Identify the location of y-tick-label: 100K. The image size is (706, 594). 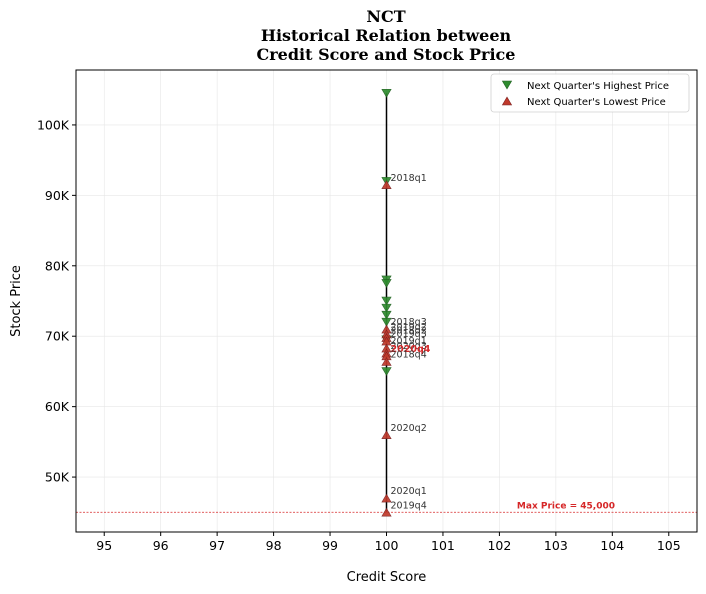
(53, 124).